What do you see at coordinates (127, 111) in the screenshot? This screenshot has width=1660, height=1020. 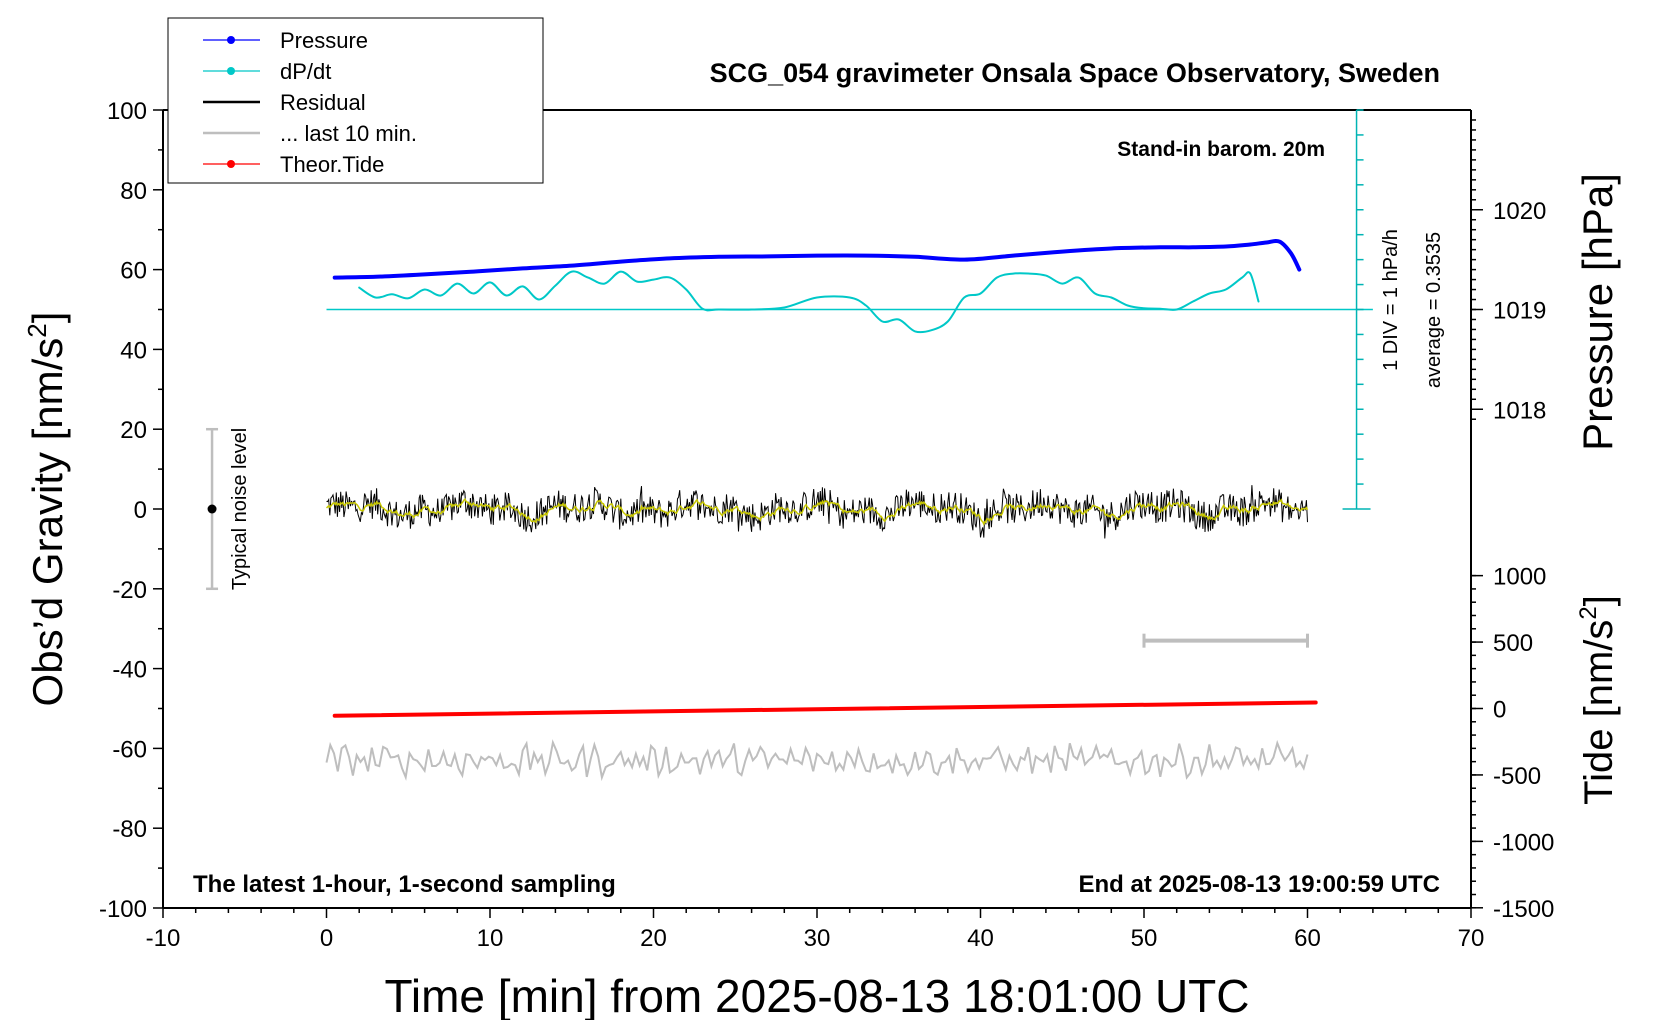 I see `y-tick-label: 100` at bounding box center [127, 111].